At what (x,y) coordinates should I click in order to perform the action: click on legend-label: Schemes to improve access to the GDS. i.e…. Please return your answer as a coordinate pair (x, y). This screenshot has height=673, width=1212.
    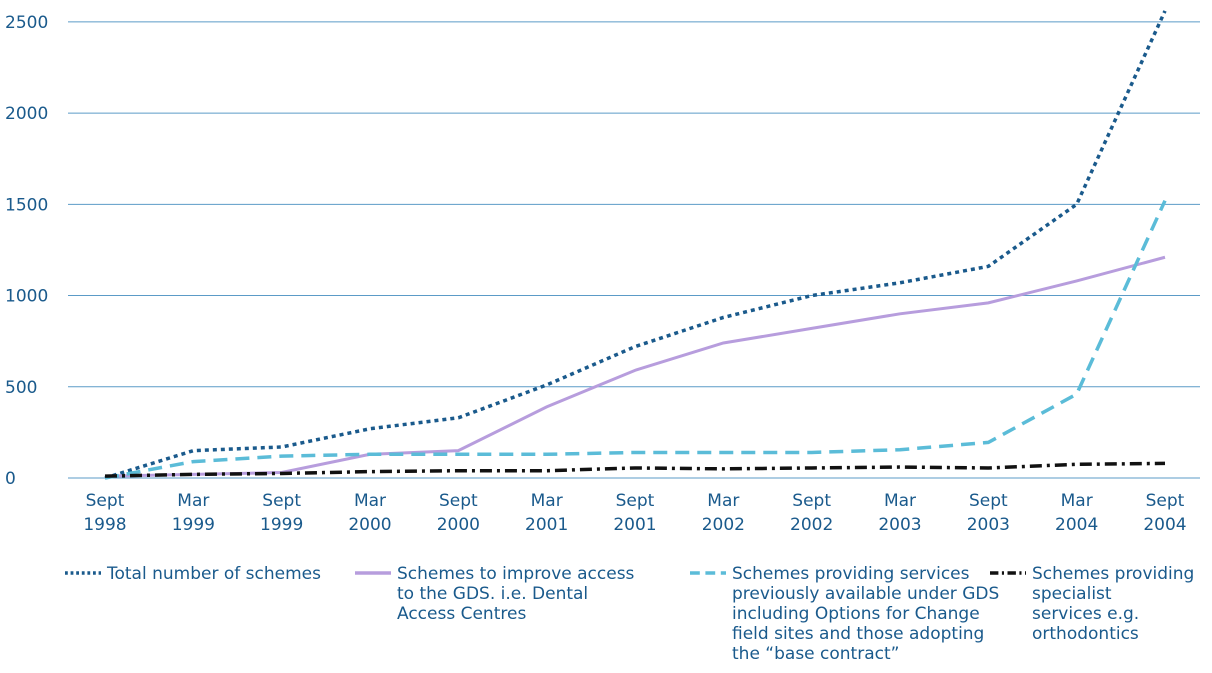
    Looking at the image, I should click on (516, 594).